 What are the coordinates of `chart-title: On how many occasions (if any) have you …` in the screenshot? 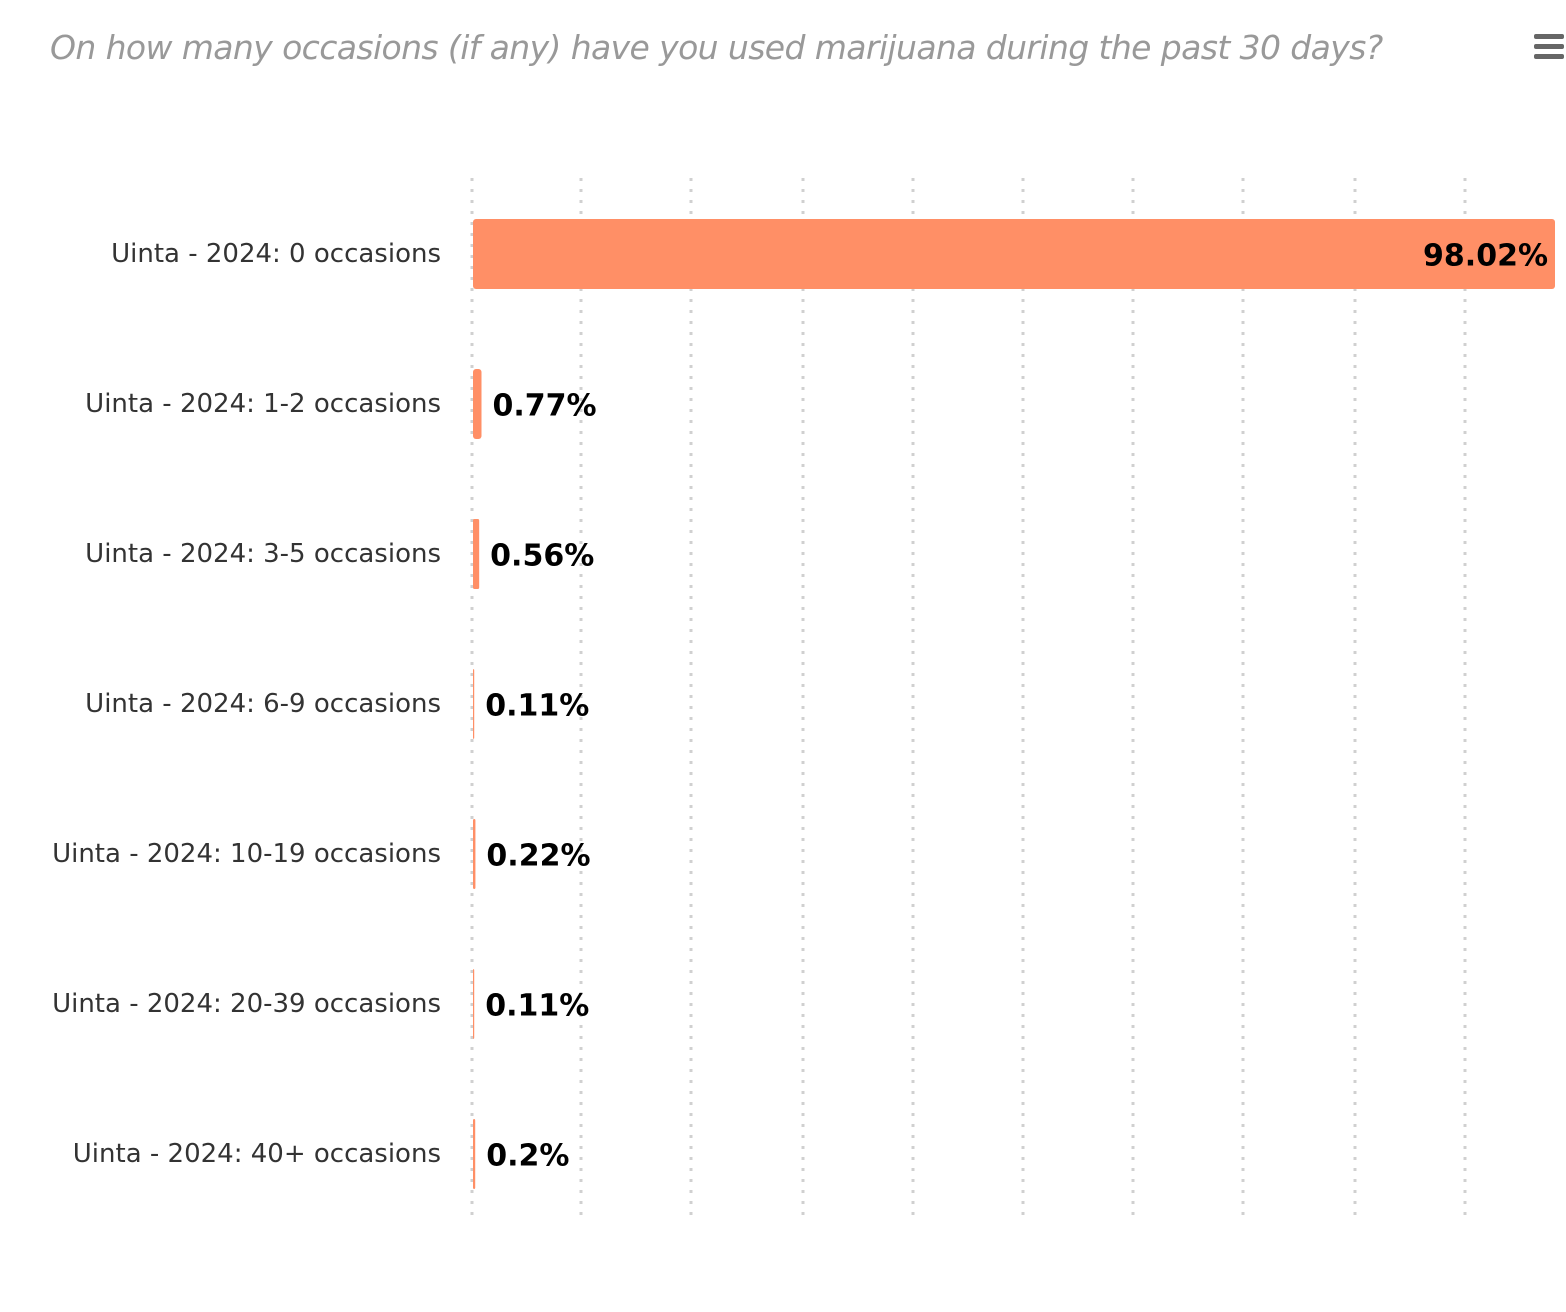 It's located at (716, 47).